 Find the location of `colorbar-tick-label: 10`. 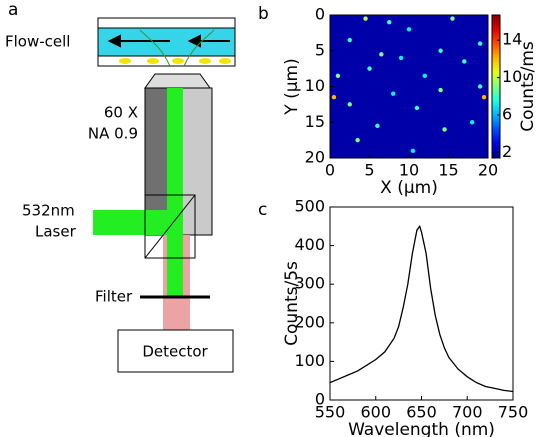

colorbar-tick-label: 10 is located at coordinates (512, 76).